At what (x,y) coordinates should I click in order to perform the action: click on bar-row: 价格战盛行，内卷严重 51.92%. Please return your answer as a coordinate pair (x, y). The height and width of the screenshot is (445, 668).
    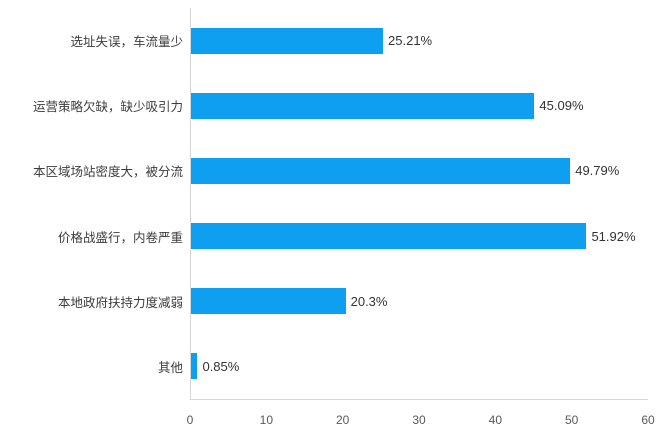
    Looking at the image, I should click on (353, 236).